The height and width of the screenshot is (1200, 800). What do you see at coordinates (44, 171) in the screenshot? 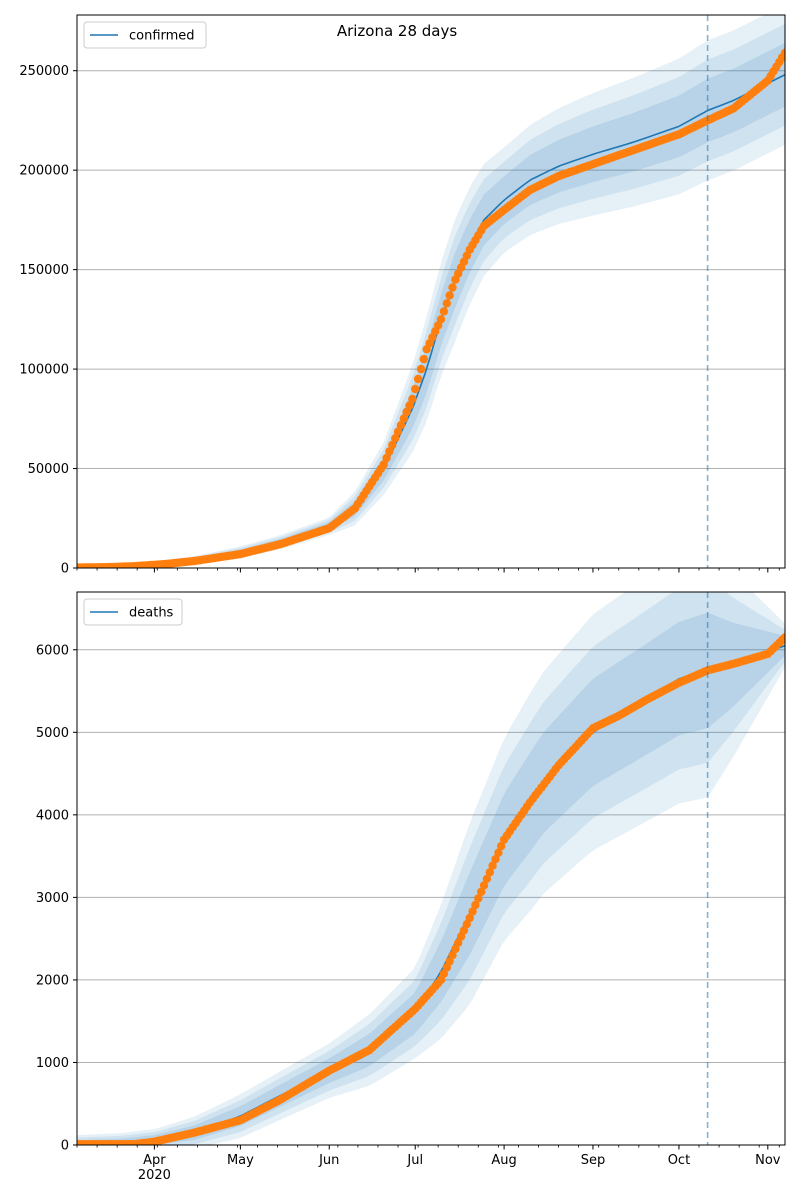
I see `y-tick-label: 200000` at bounding box center [44, 171].